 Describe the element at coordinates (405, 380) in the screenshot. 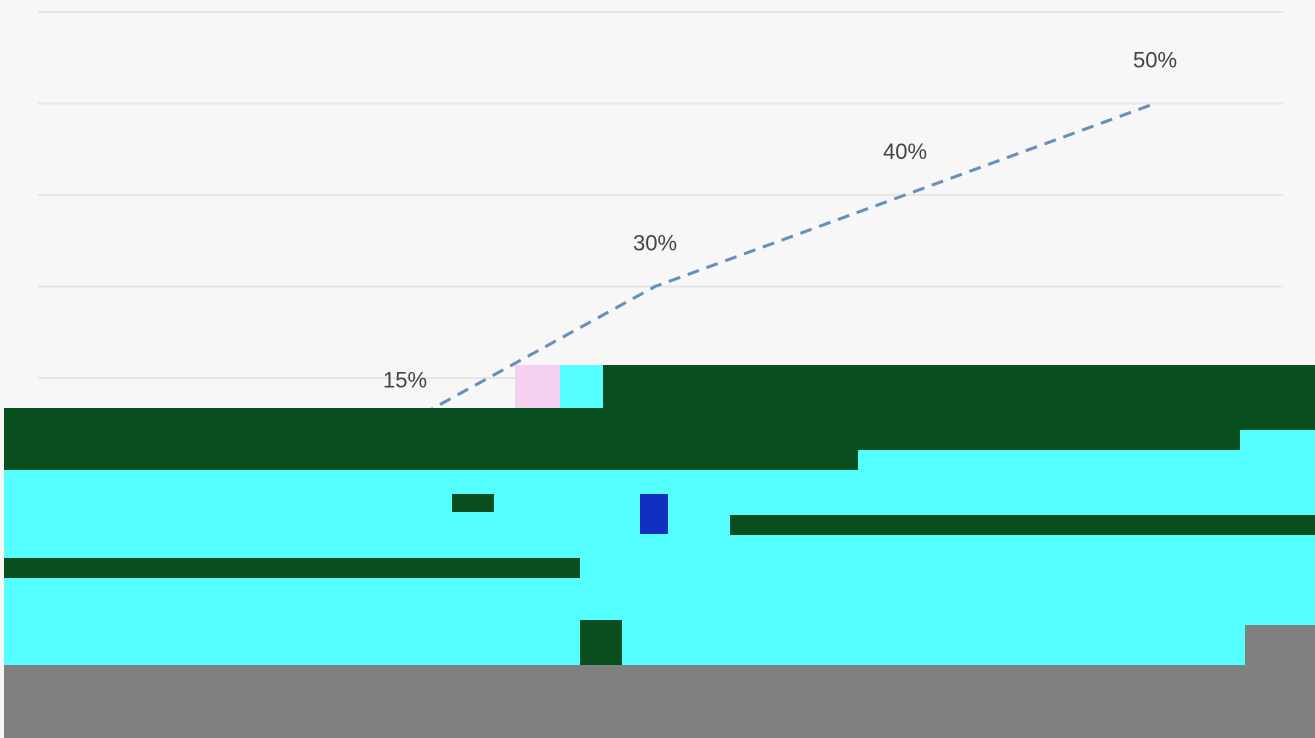

I see `data-label: 15%` at that location.